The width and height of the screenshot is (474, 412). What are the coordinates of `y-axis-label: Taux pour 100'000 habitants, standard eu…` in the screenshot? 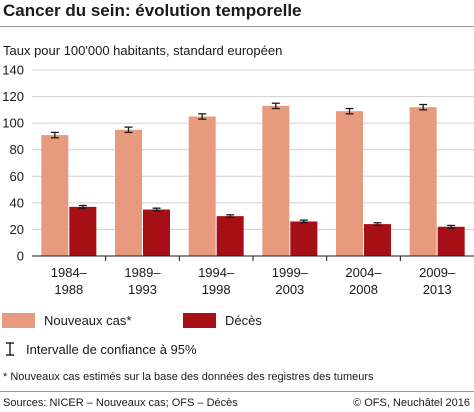 It's located at (143, 50).